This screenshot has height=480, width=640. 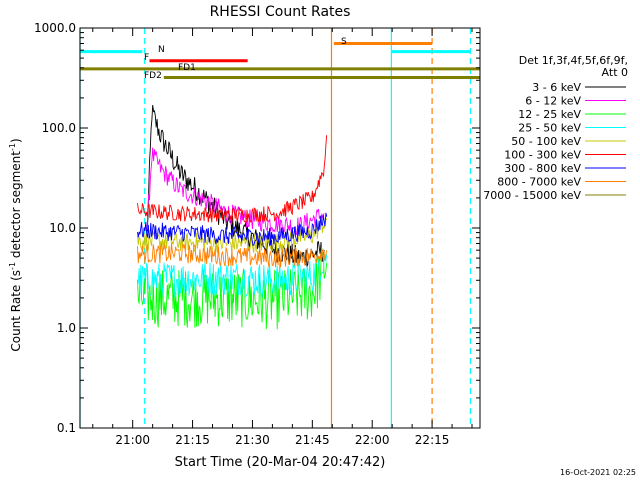 What do you see at coordinates (372, 440) in the screenshot?
I see `x-tick-label: 22:00` at bounding box center [372, 440].